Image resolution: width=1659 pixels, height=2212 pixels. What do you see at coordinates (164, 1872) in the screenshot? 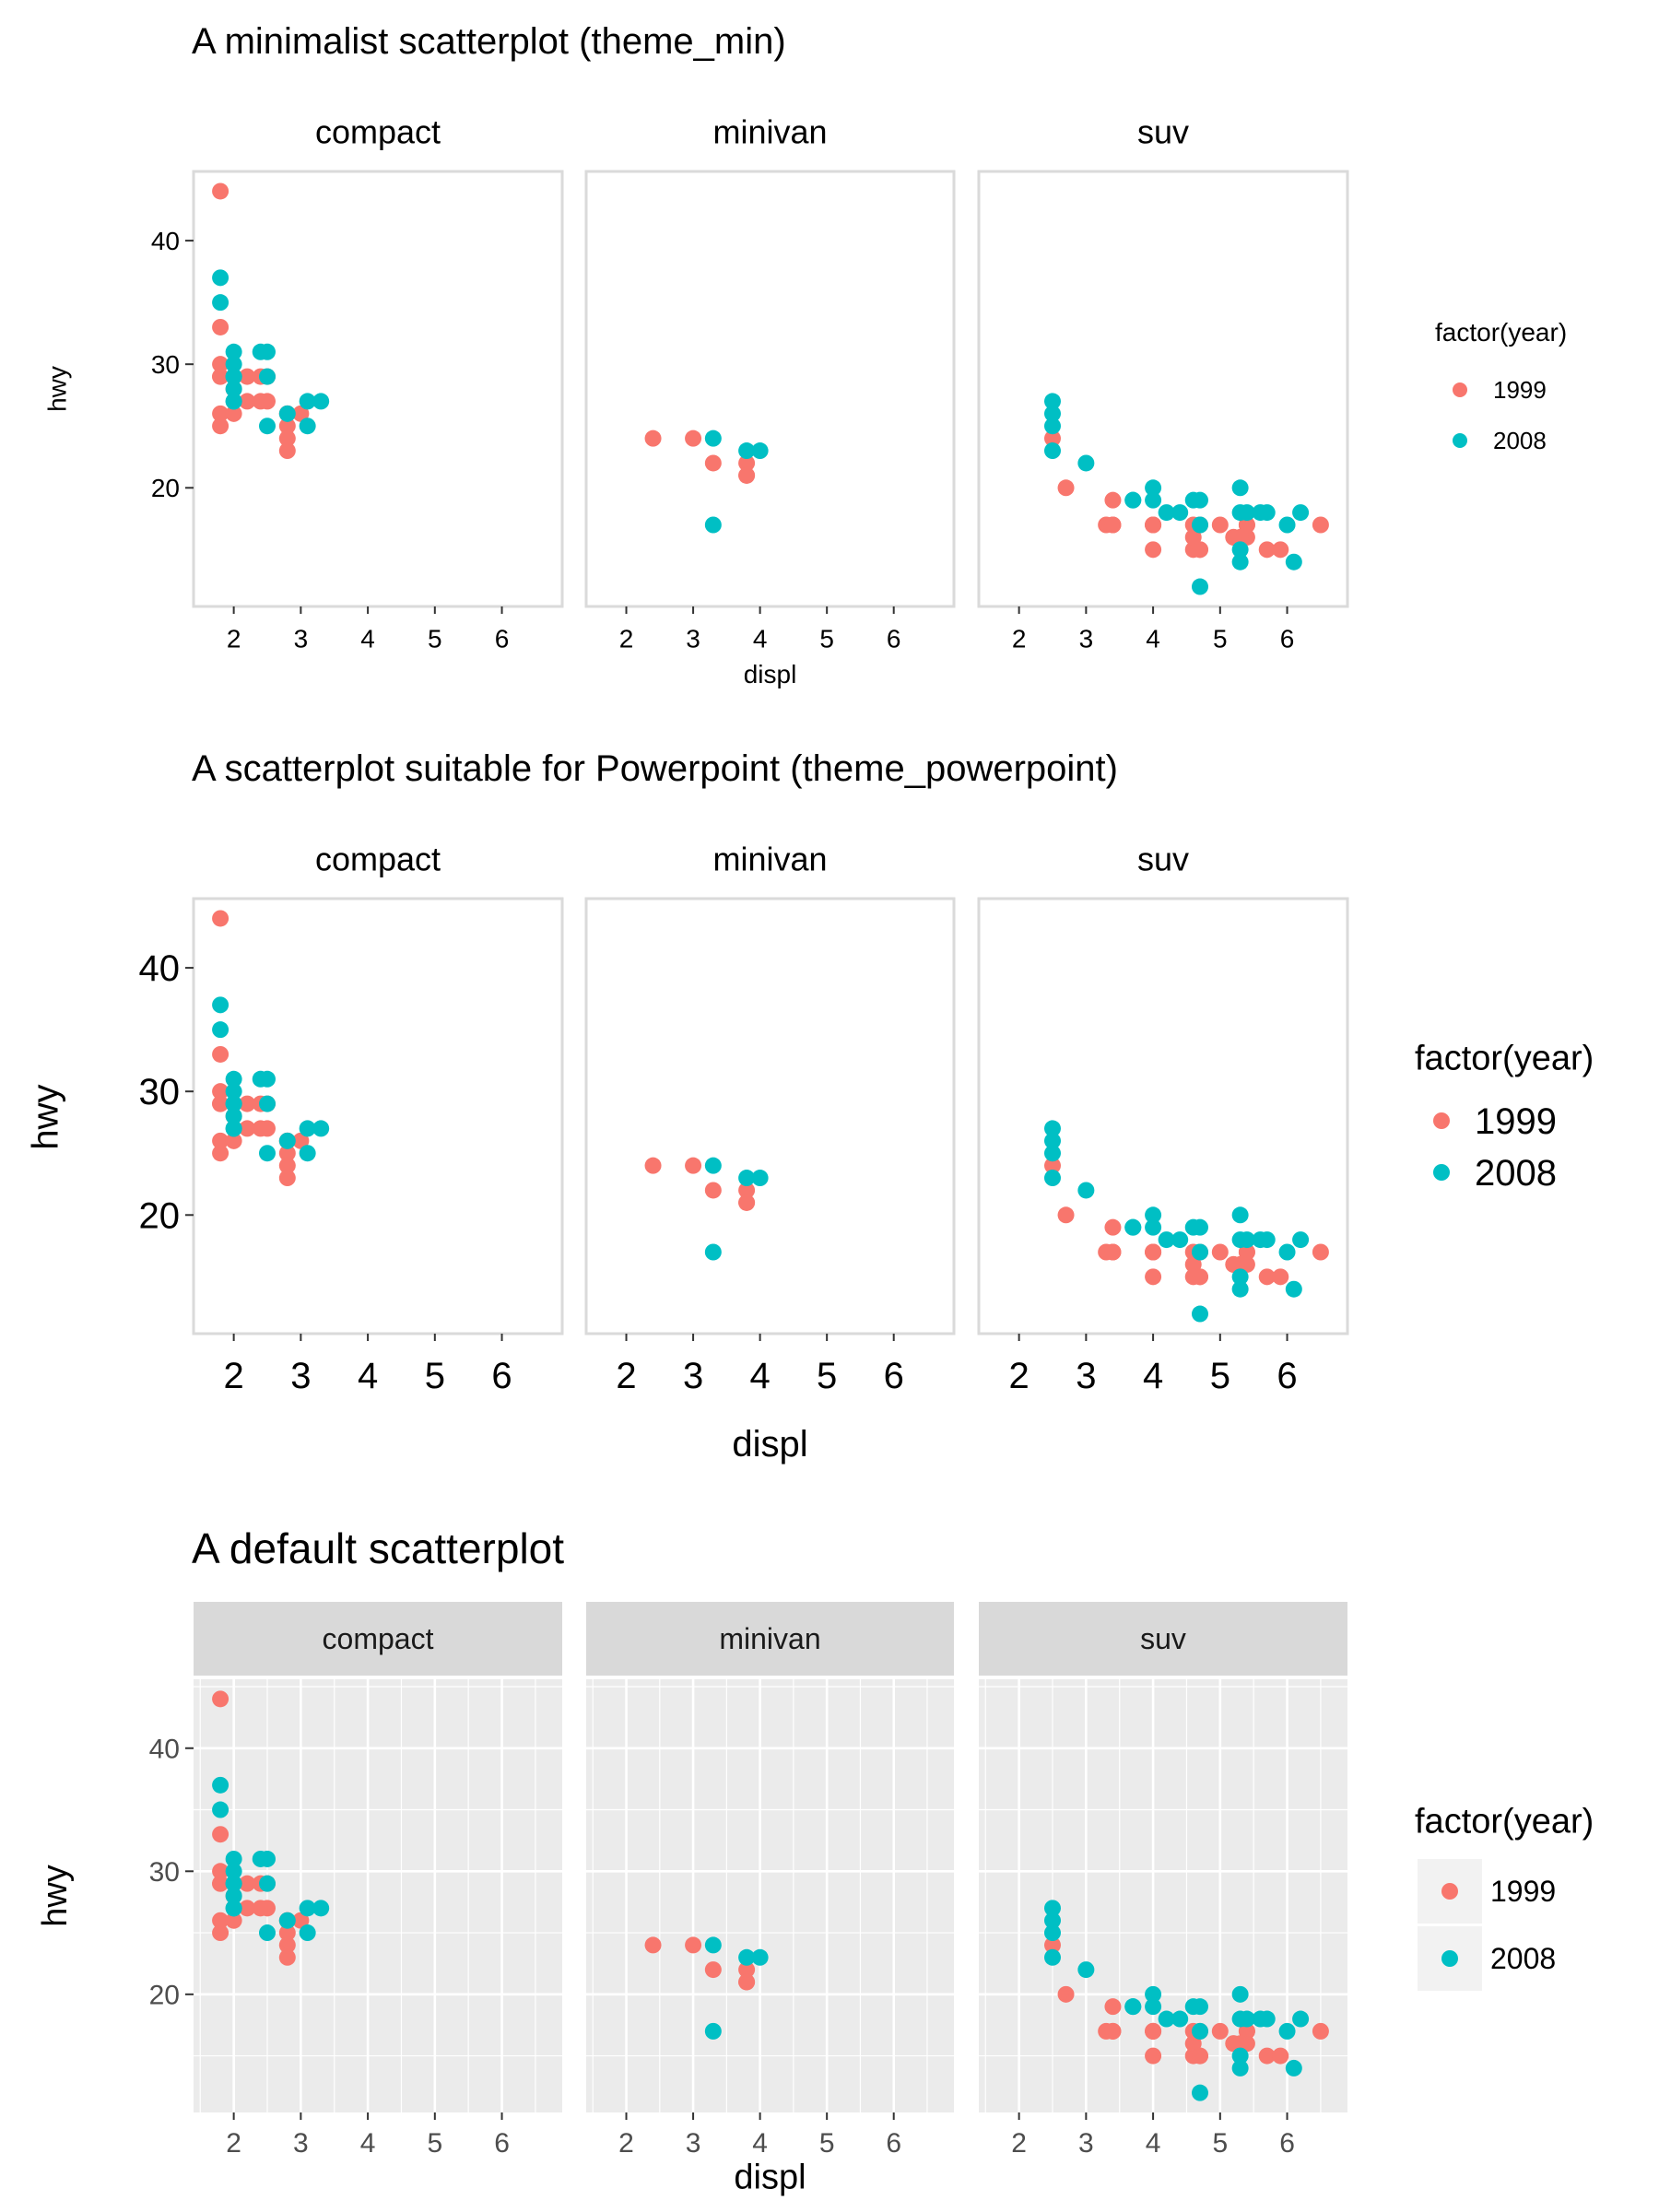
I see `y-tick-label: 30` at bounding box center [164, 1872].